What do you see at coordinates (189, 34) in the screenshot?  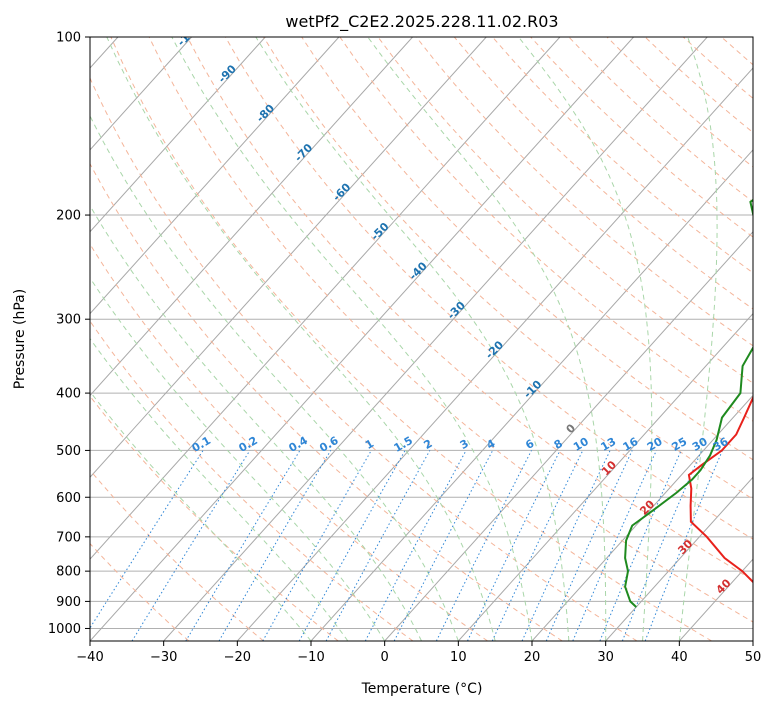 I see `dry-adiabat-label: -100` at bounding box center [189, 34].